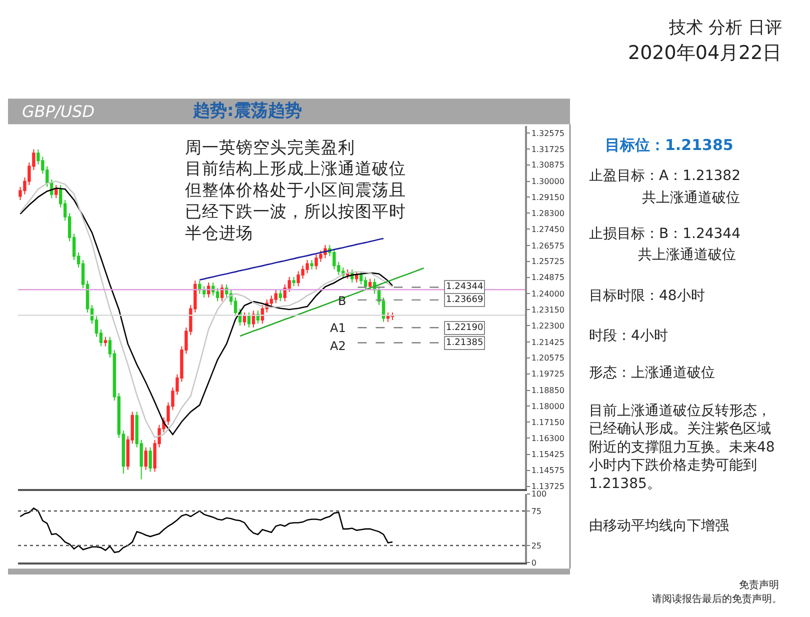  I want to click on y-tick-label: 1.27450, so click(547, 229).